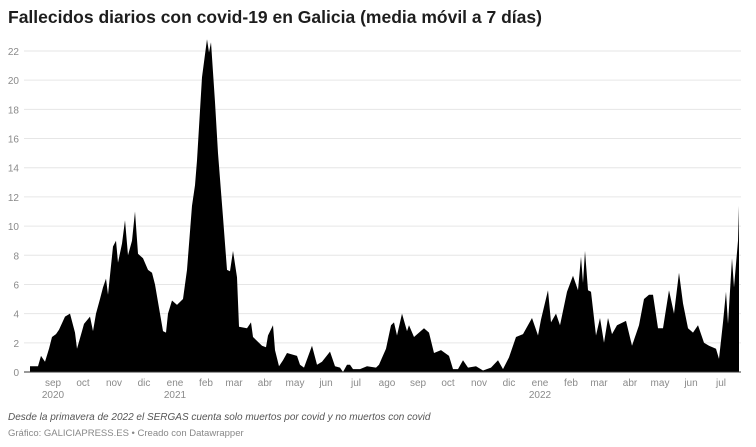 Image resolution: width=756 pixels, height=447 pixels. I want to click on y-tick-label: 0, so click(16, 373).